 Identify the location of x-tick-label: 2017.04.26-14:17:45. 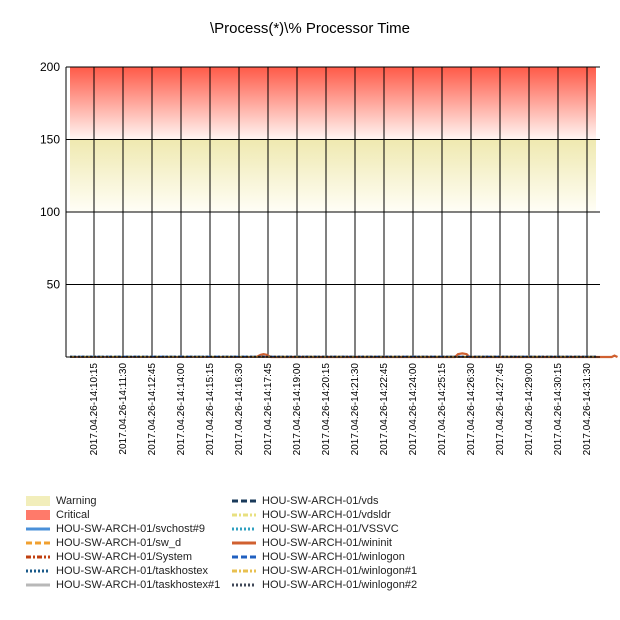
(268, 409).